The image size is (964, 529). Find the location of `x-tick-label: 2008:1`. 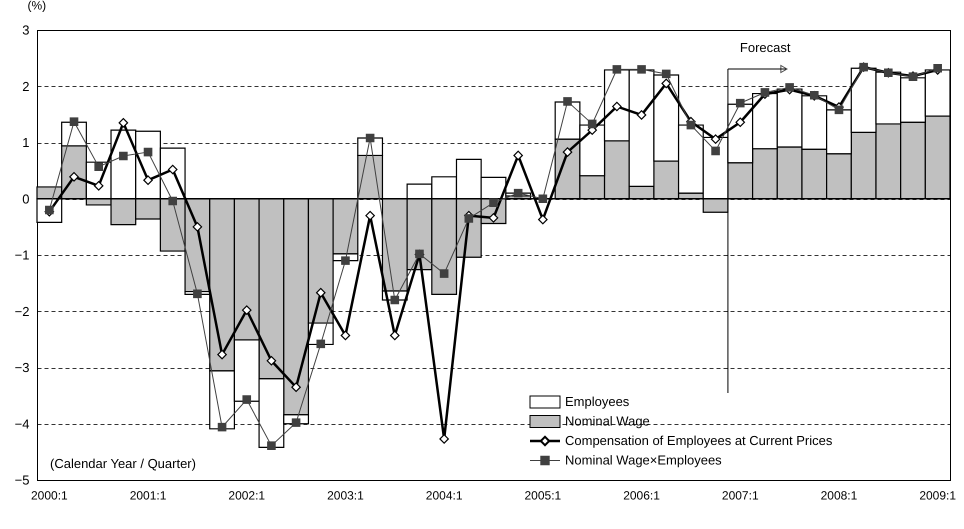

x-tick-label: 2008:1 is located at coordinates (839, 495).